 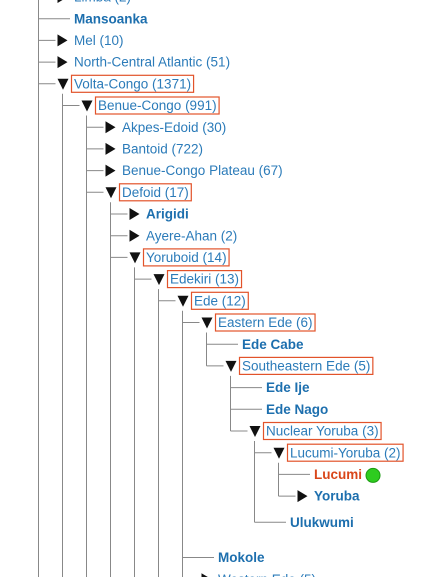 What do you see at coordinates (111, 18) in the screenshot?
I see `node-label: Mansoanka` at bounding box center [111, 18].